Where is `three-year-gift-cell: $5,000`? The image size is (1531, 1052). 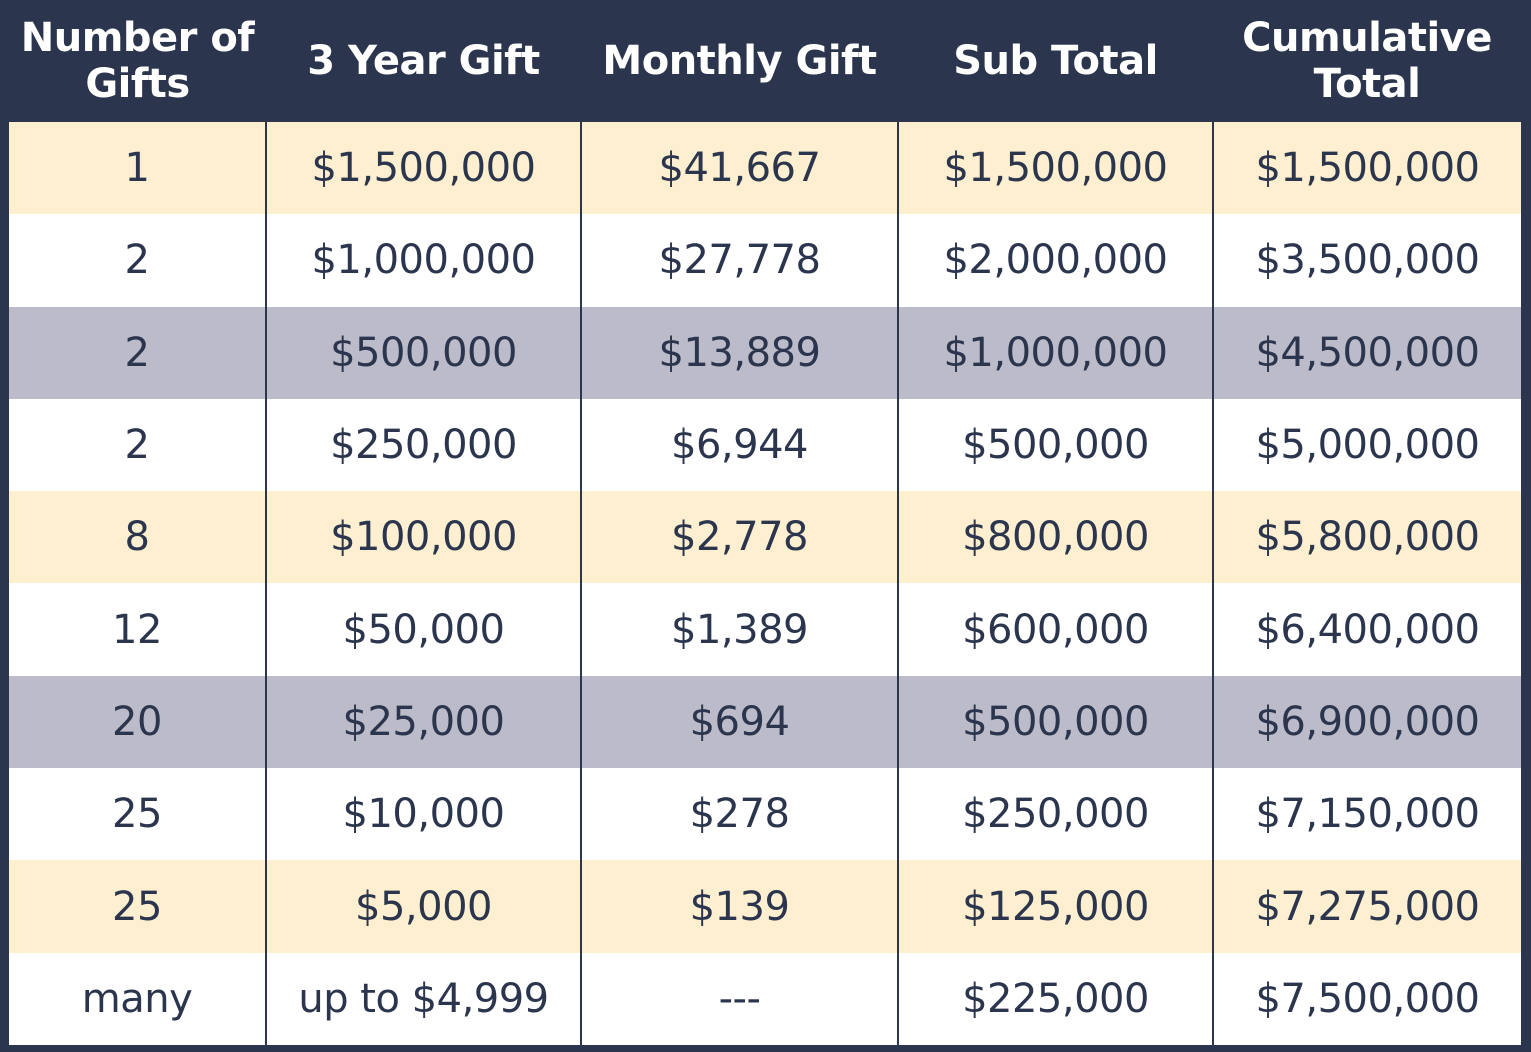 three-year-gift-cell: $5,000 is located at coordinates (423, 906).